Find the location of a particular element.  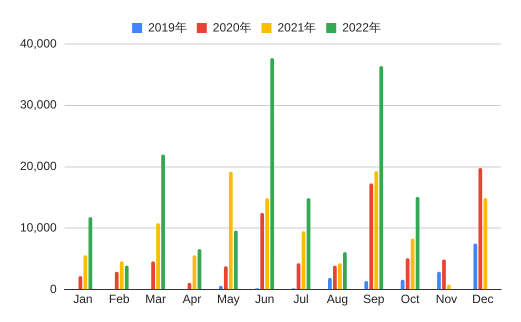

x-tick-label: Jun is located at coordinates (264, 299).